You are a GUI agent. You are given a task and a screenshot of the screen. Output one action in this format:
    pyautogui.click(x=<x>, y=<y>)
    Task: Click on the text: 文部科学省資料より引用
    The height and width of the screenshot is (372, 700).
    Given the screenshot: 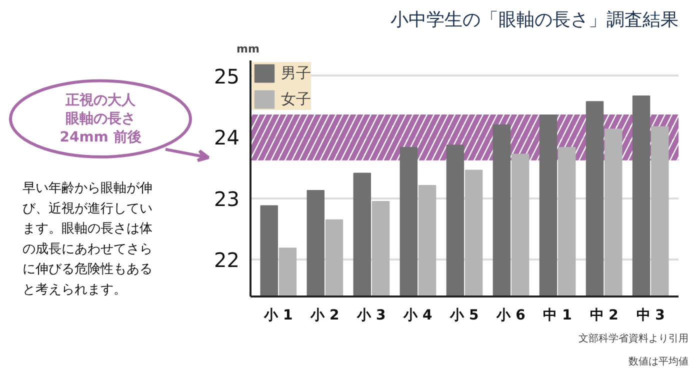 What is the action you would take?
    pyautogui.click(x=633, y=338)
    